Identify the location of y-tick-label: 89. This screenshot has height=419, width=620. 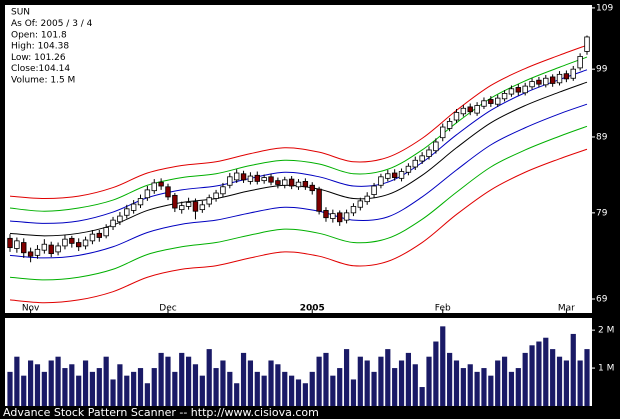
(602, 137).